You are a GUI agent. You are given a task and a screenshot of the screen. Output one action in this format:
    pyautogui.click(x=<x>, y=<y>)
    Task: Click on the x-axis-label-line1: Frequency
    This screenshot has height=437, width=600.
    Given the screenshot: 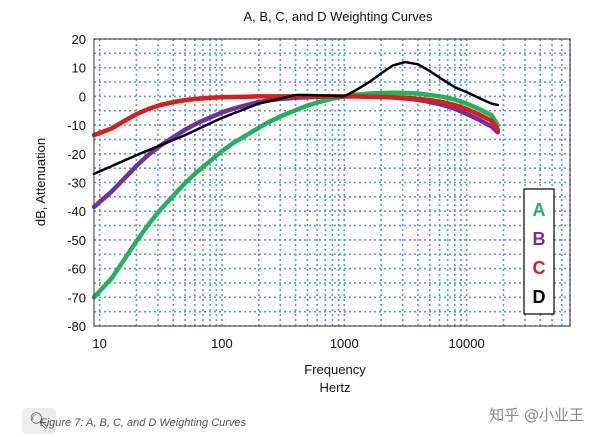 What is the action you would take?
    pyautogui.click(x=335, y=369)
    